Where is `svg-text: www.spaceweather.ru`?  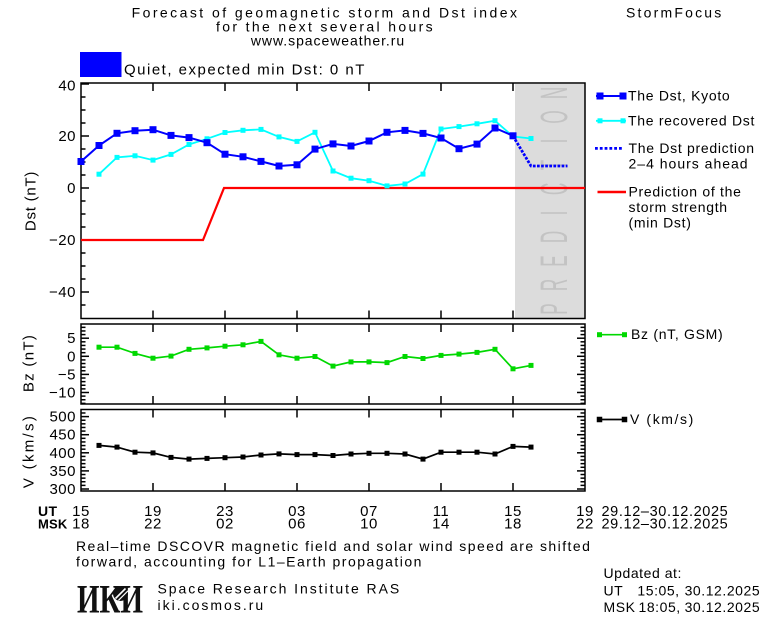 svg-text: www.spaceweather.ru is located at coordinates (327, 41).